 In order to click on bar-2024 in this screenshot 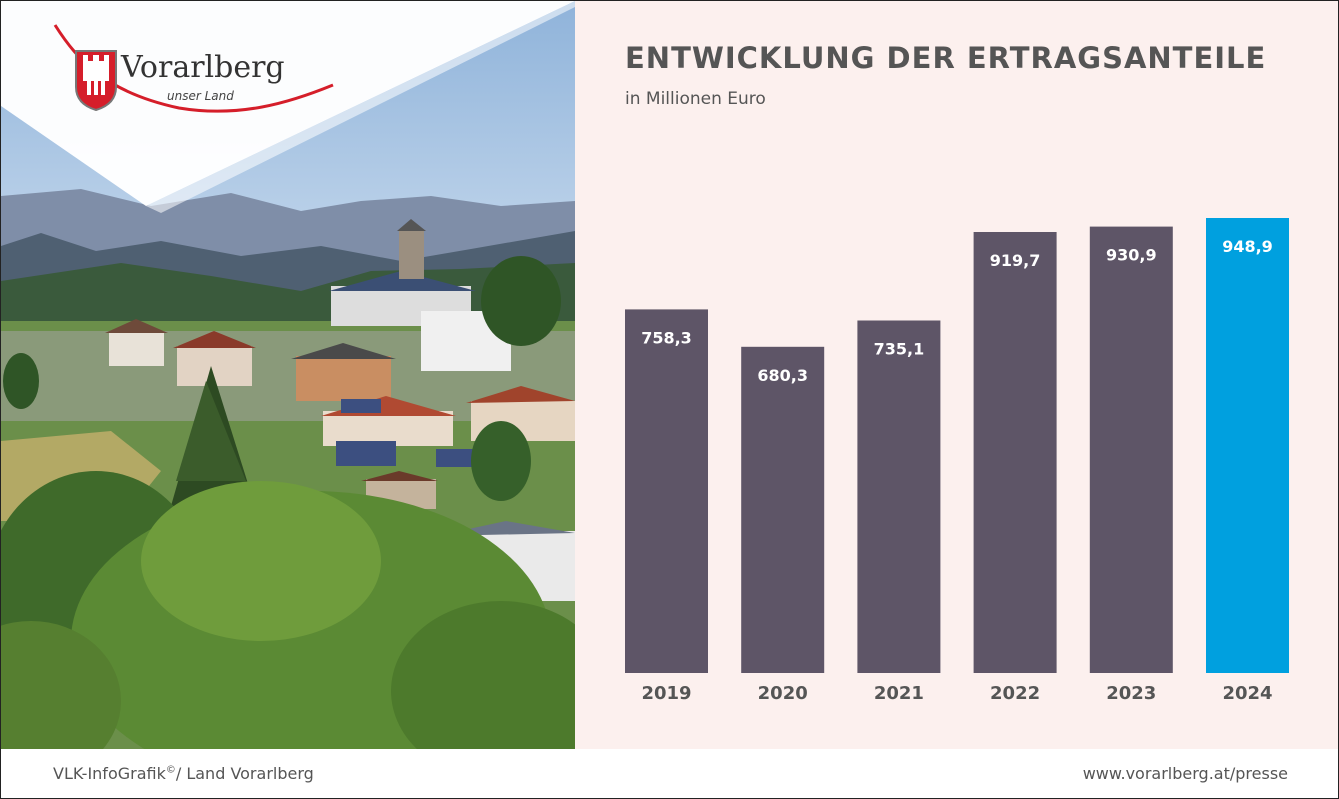, I will do `click(1247, 445)`.